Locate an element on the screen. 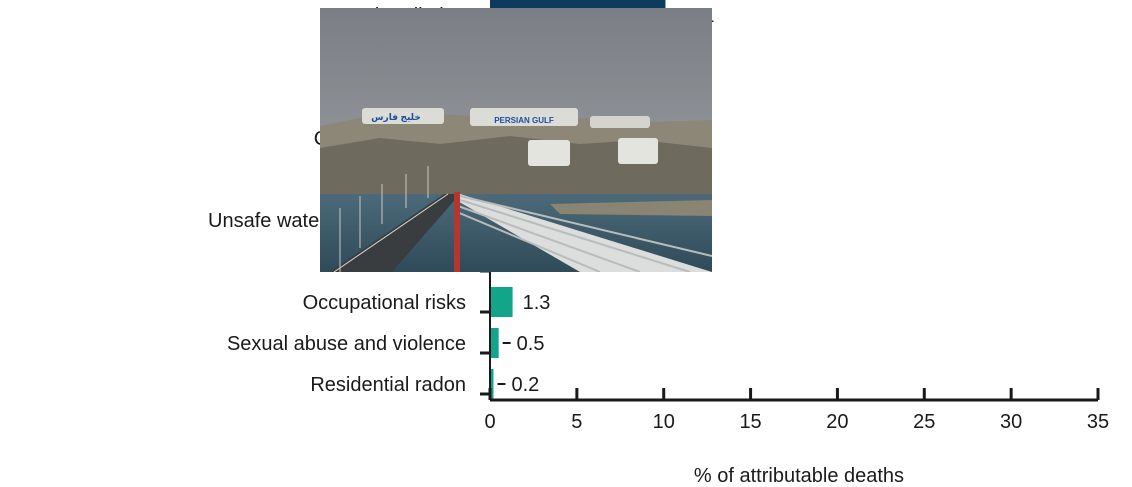 This screenshot has height=487, width=1132. x-tick-label: 35 is located at coordinates (1098, 422).